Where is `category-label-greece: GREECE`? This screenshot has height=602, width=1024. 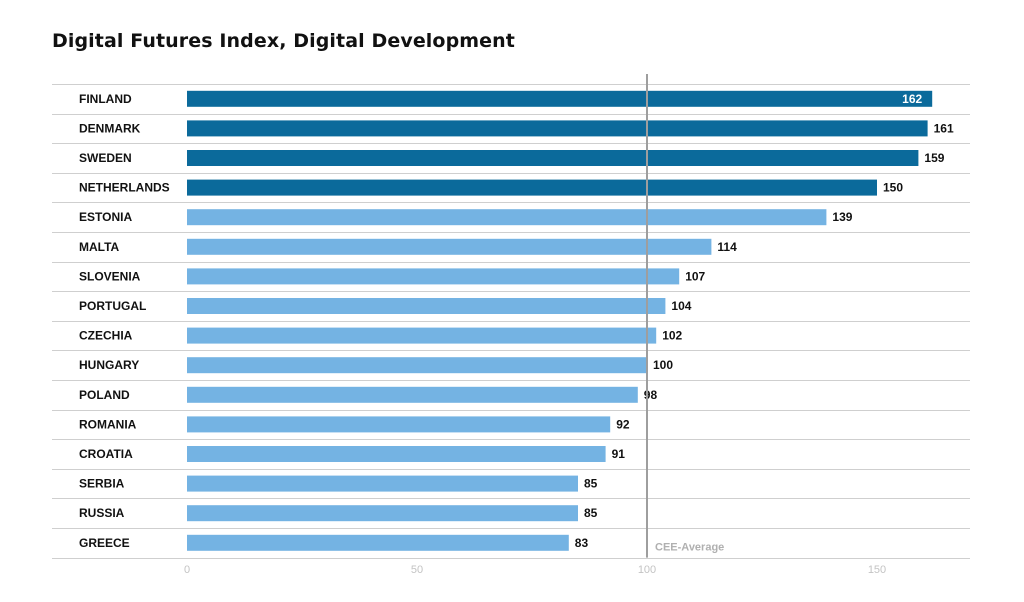 category-label-greece: GREECE is located at coordinates (104, 543).